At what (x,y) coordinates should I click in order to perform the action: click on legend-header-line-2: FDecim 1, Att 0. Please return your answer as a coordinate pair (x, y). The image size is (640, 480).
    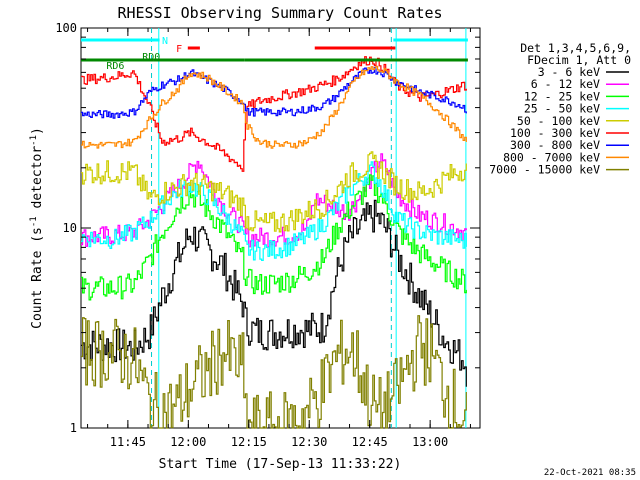
    Looking at the image, I should click on (579, 60).